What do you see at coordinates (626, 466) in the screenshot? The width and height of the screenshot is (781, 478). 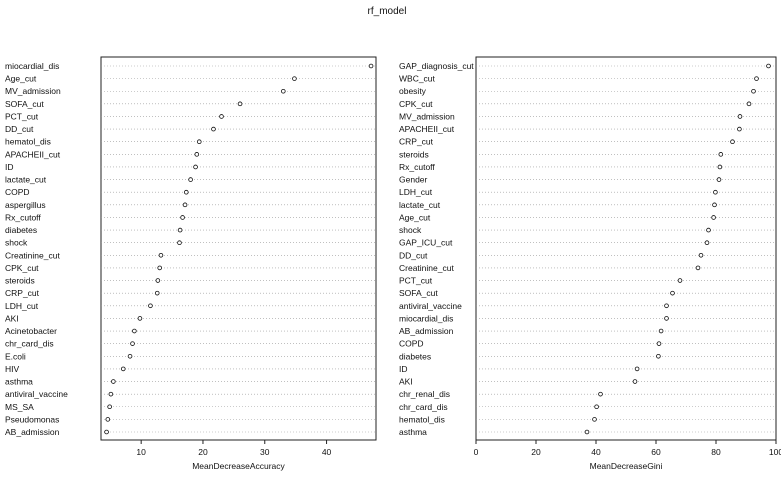 I see `x-axis-label: MeanDecreaseGini` at bounding box center [626, 466].